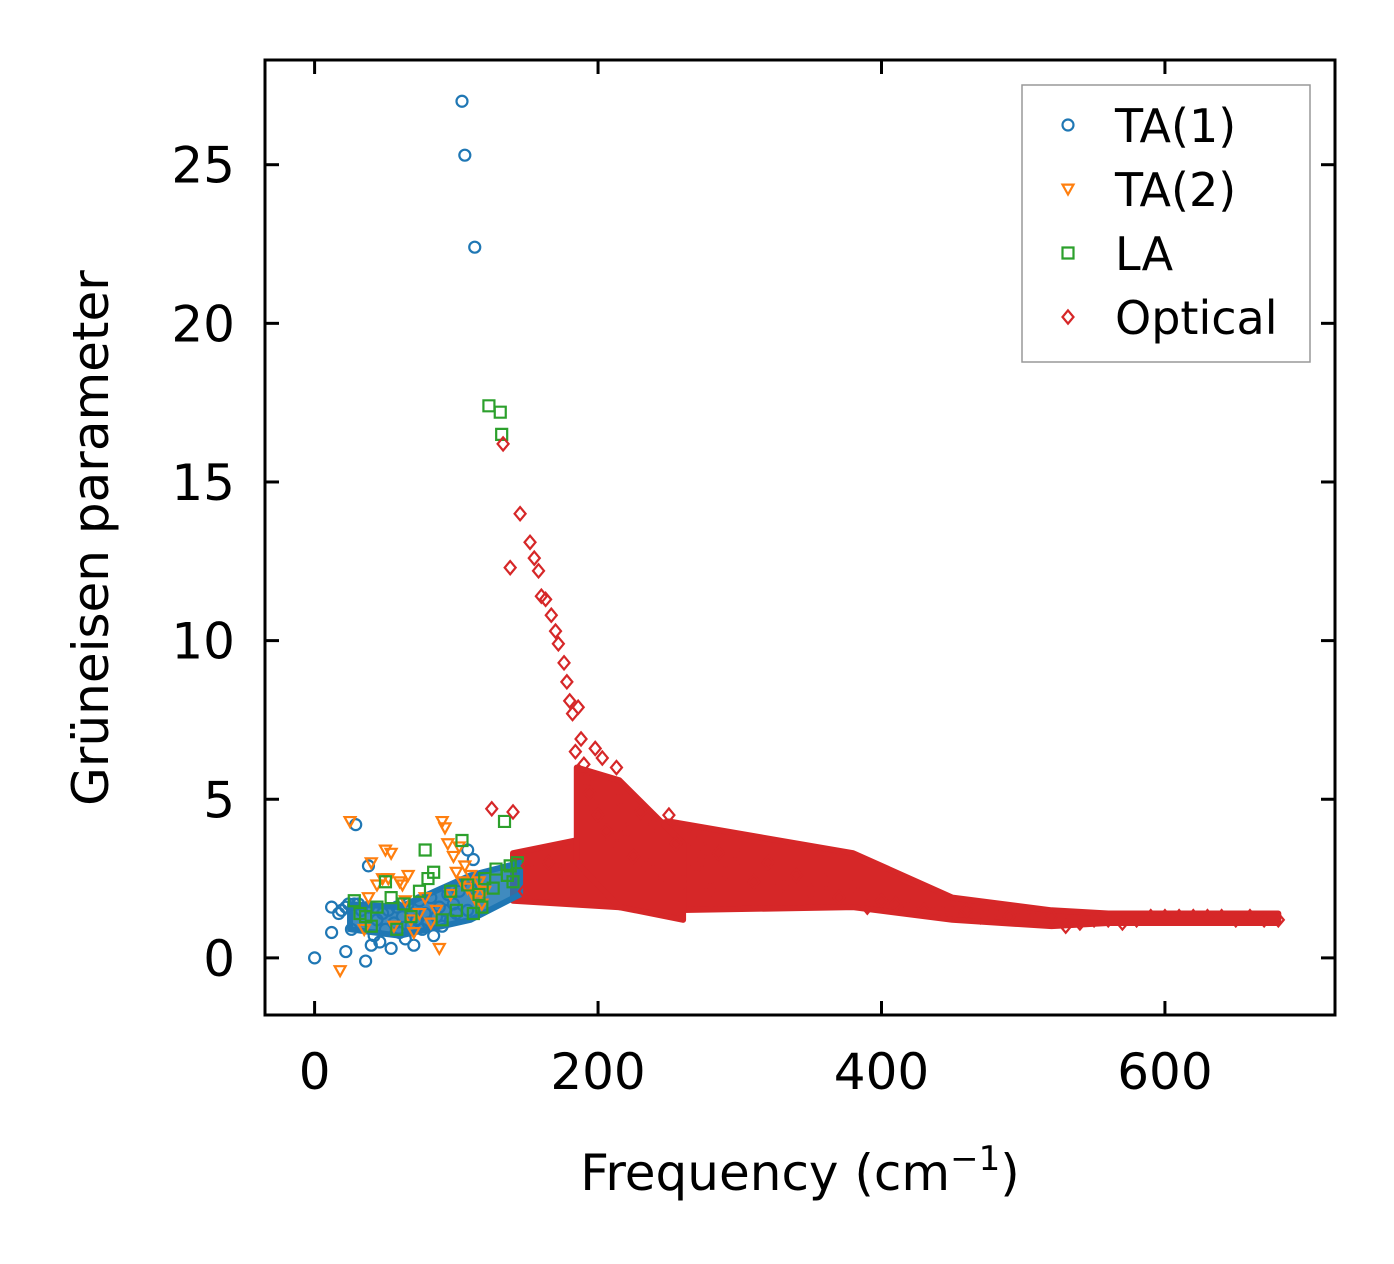 The image size is (1394, 1264). What do you see at coordinates (1196, 318) in the screenshot?
I see `legend-label-optical: Optical` at bounding box center [1196, 318].